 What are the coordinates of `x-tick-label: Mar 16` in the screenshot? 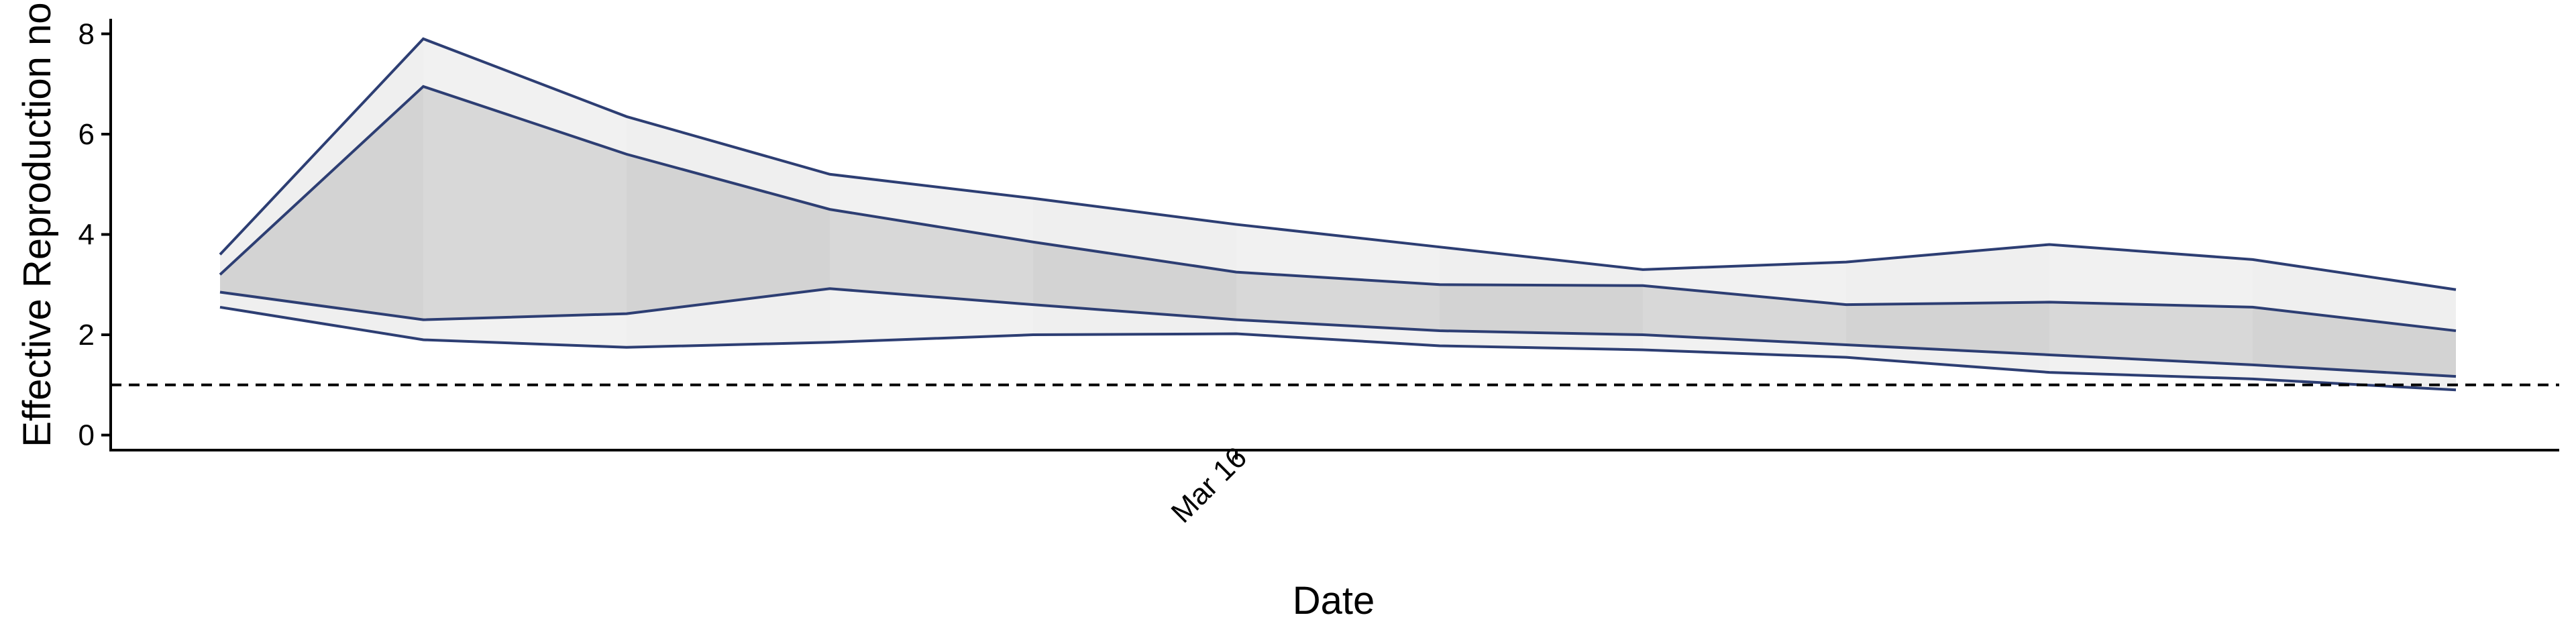 It's located at (1209, 485).